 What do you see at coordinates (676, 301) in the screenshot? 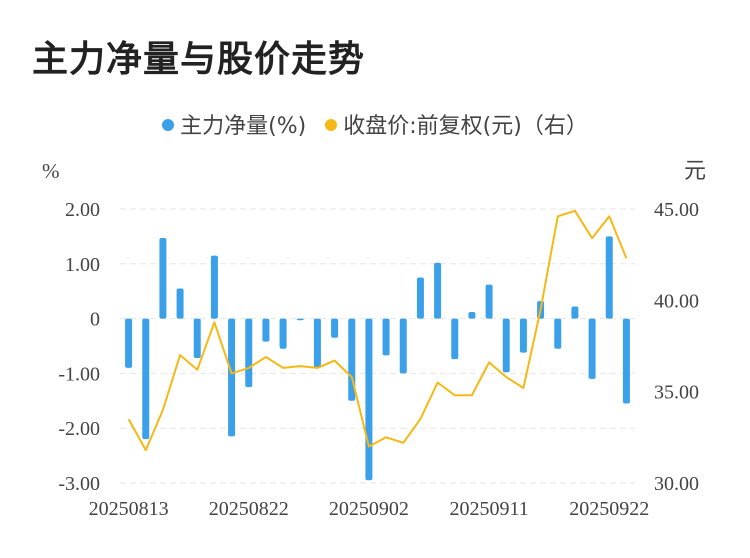
I see `right-tick-label: 40.00` at bounding box center [676, 301].